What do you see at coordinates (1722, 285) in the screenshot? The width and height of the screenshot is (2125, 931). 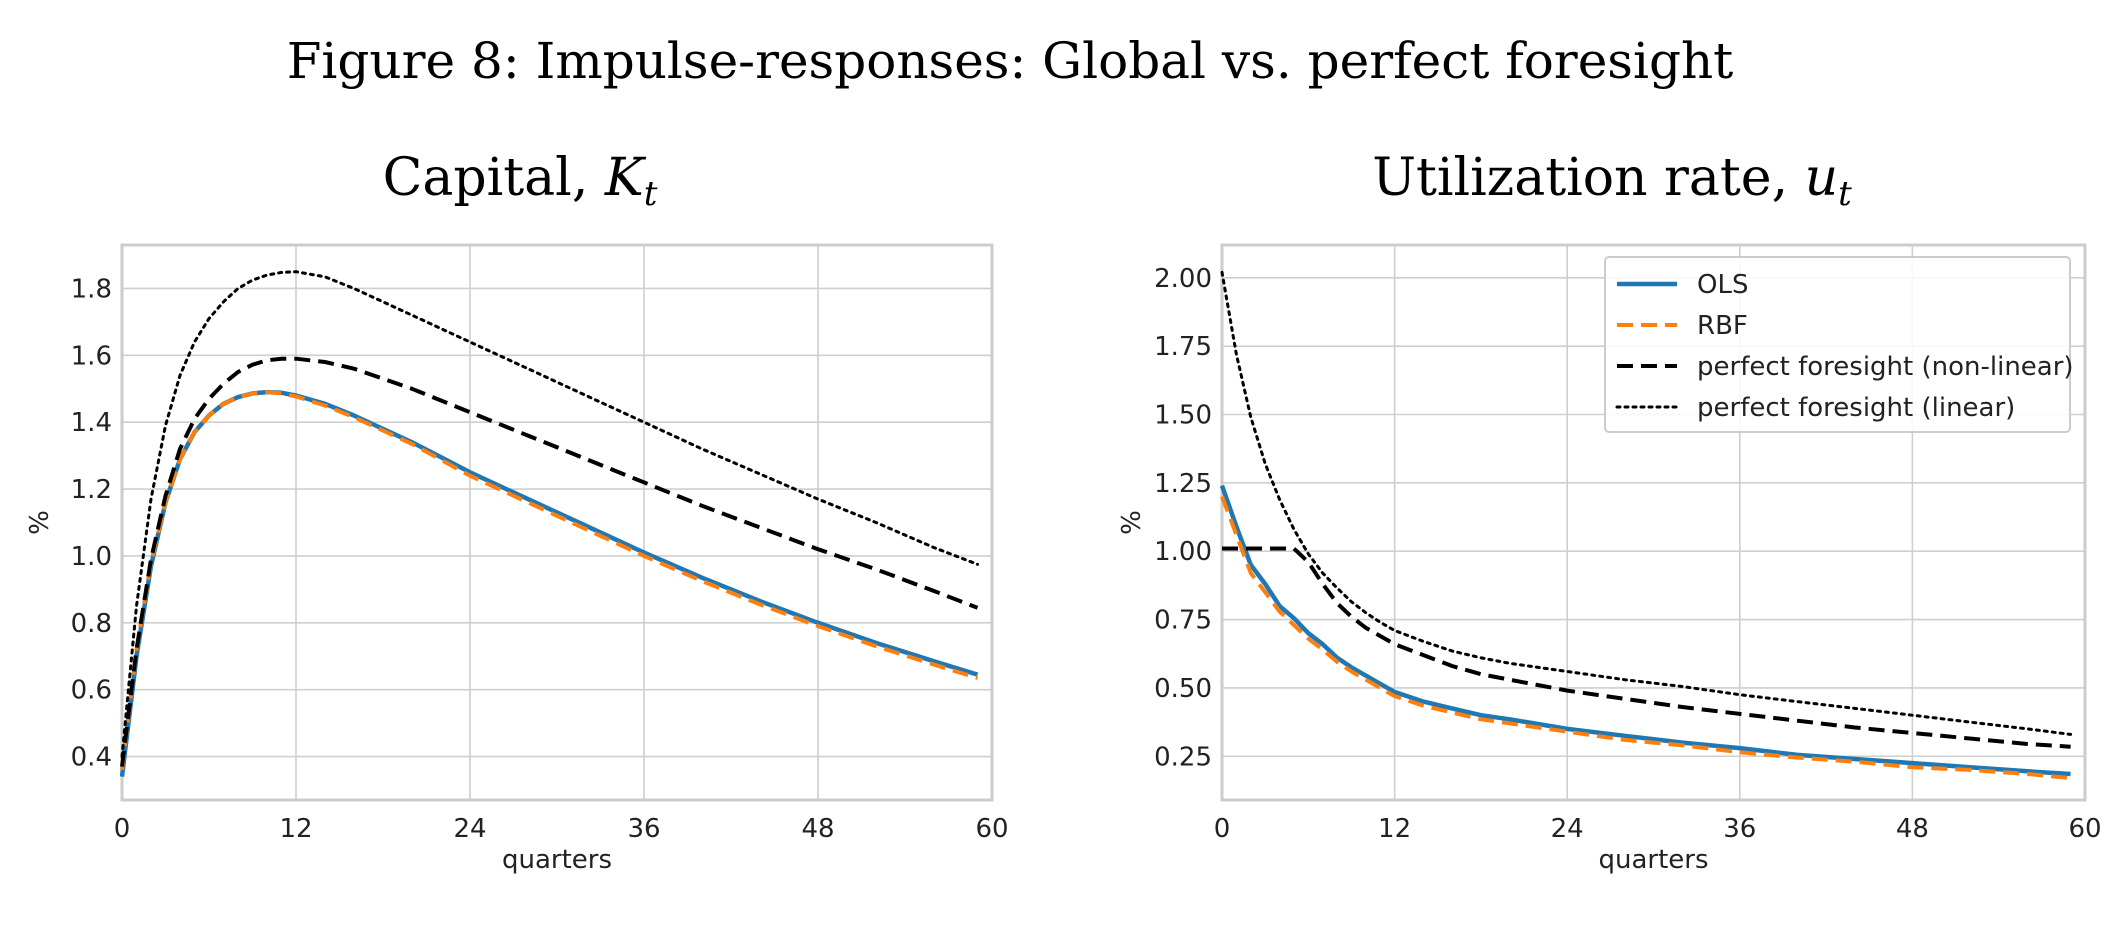 I see `legend-item-label: OLS` at bounding box center [1722, 285].